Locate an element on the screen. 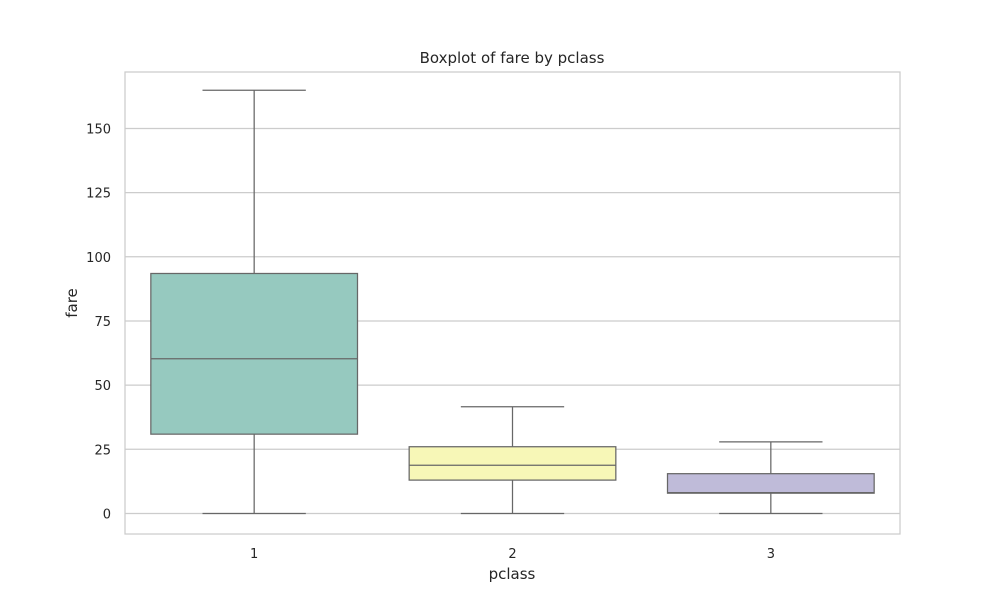  y-tick-label-0: 0 is located at coordinates (107, 514).